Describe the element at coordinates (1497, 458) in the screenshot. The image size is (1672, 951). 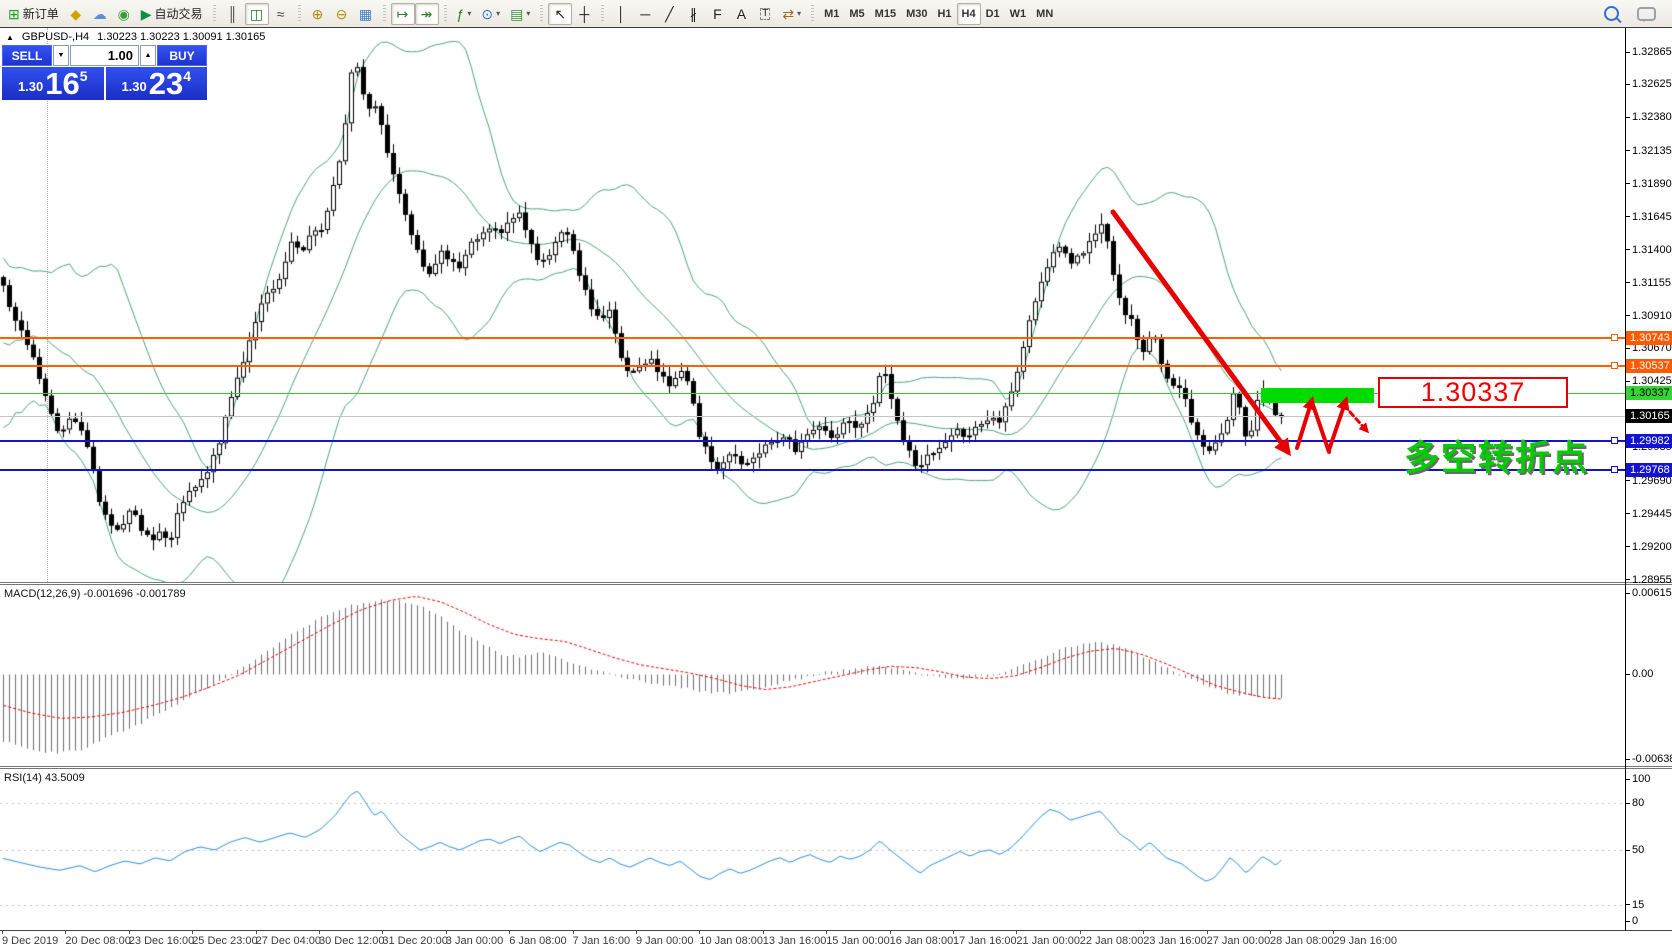
I see `annotation-text: 多空转折点` at that location.